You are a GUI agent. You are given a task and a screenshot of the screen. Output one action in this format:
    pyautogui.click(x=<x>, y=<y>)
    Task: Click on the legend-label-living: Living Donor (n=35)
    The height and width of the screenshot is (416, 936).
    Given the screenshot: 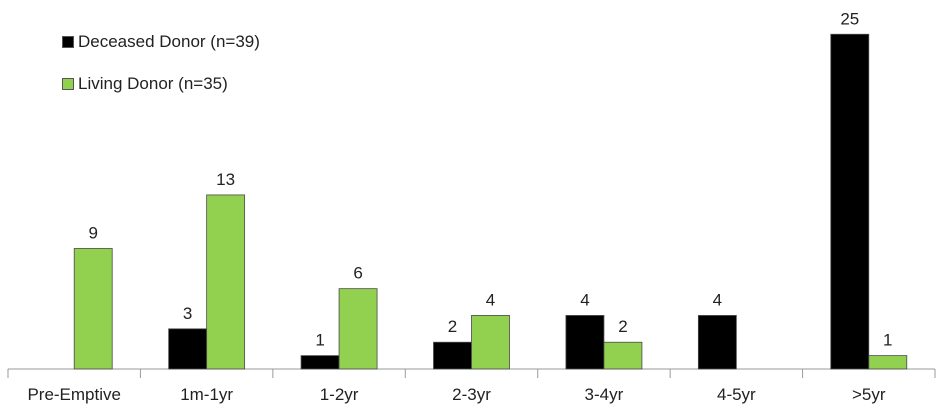 What is the action you would take?
    pyautogui.click(x=153, y=83)
    